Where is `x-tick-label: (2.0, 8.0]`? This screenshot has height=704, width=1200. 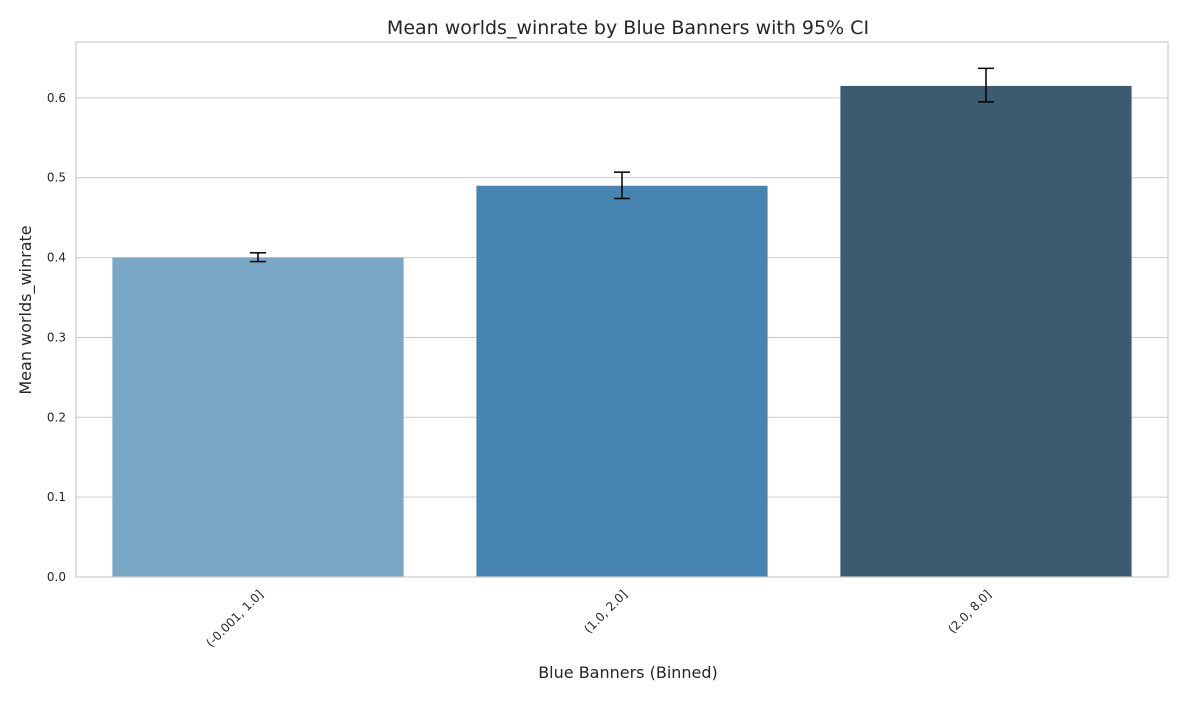
x-tick-label: (2.0, 8.0] is located at coordinates (969, 611).